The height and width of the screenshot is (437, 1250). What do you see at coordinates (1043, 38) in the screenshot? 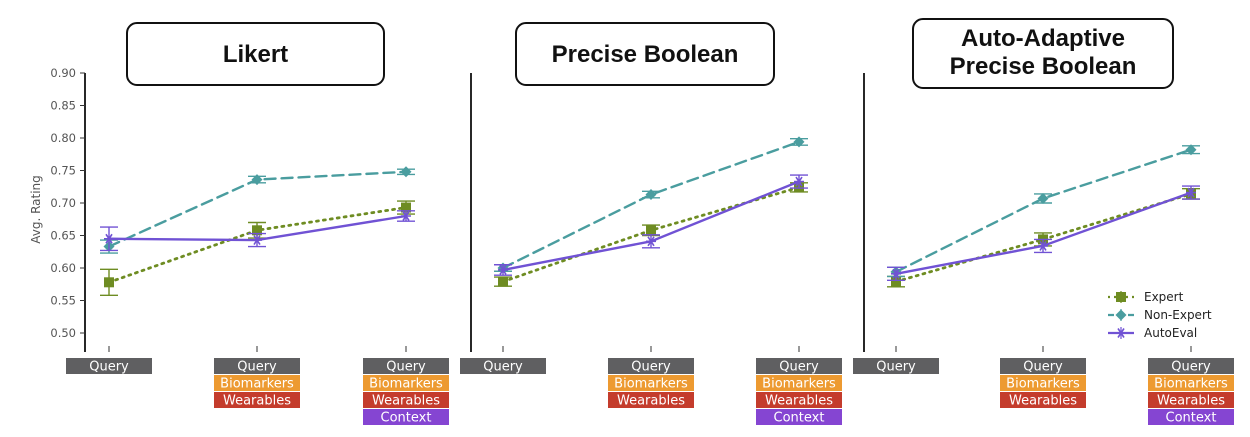
I see `panel-title-line: Auto-Adaptive` at bounding box center [1043, 38].